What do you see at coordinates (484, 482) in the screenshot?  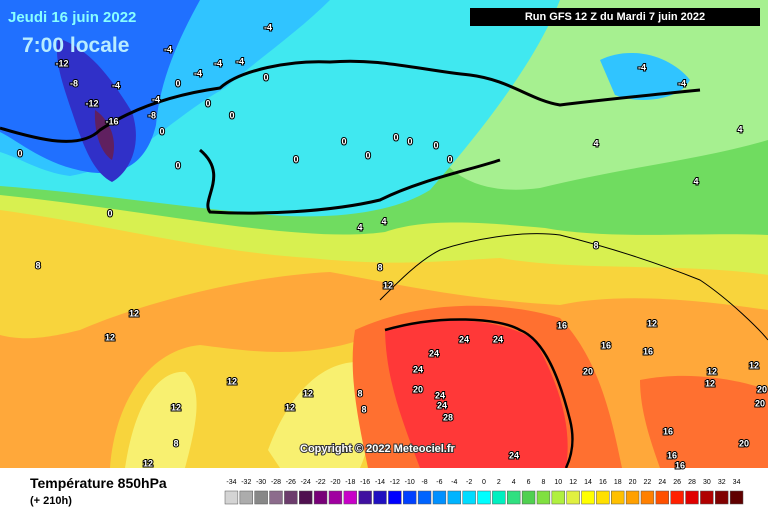 I see `scale-label: 0` at bounding box center [484, 482].